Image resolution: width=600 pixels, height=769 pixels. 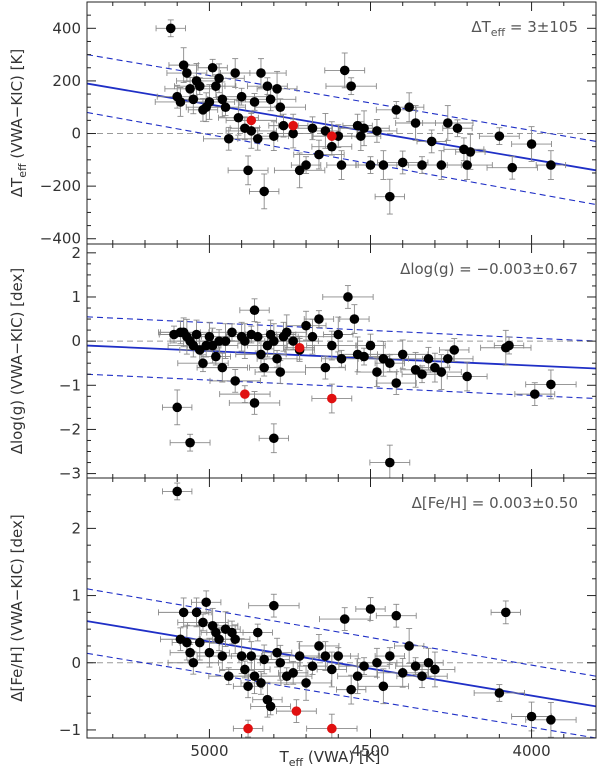 What do you see at coordinates (70, 474) in the screenshot?
I see `middle-y-tick-label: −3` at bounding box center [70, 474].